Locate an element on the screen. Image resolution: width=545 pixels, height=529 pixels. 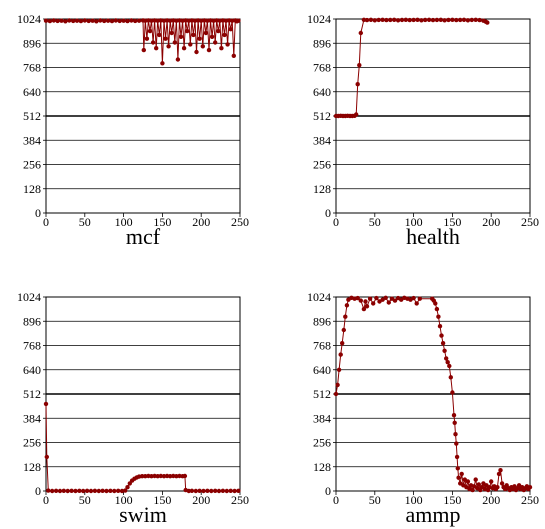
x-tick-label: 100 is located at coordinates (124, 500).